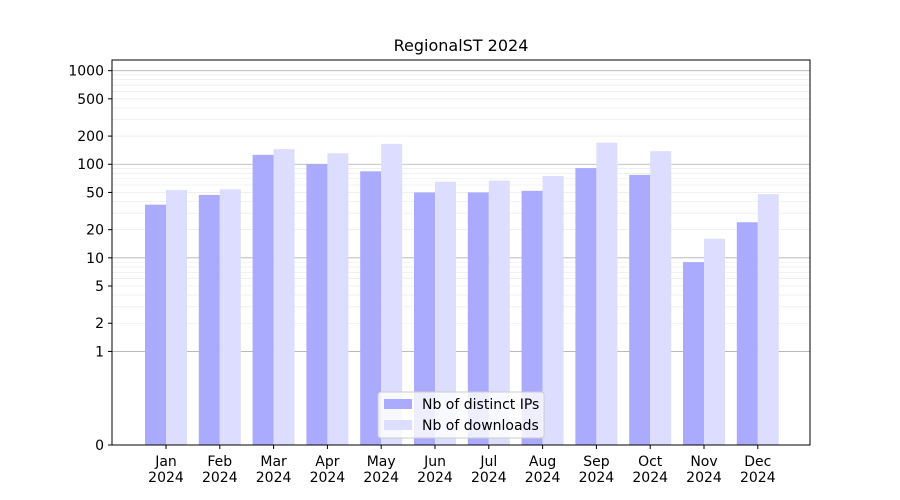 Image resolution: width=900 pixels, height=500 pixels. What do you see at coordinates (542, 462) in the screenshot?
I see `x-tick-label-month: Aug` at bounding box center [542, 462].